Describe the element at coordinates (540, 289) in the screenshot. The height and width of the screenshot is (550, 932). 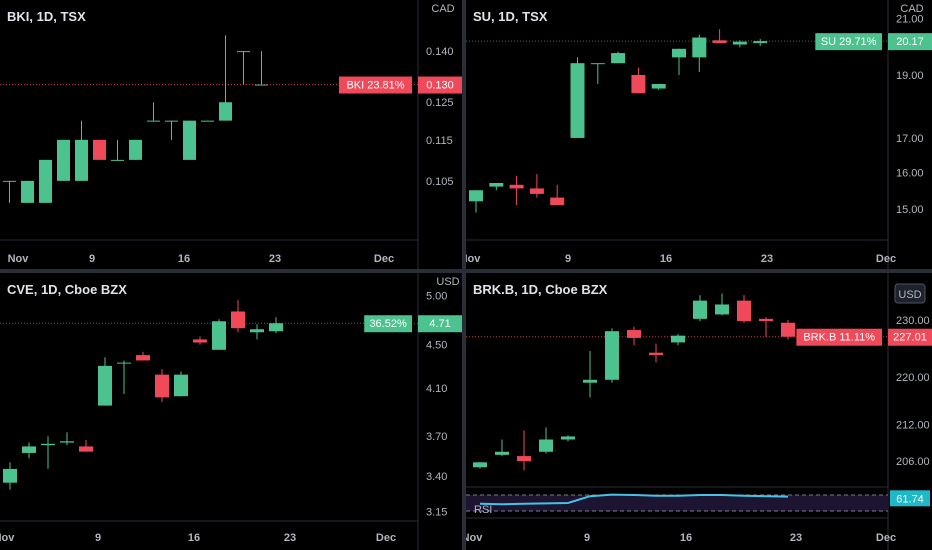
I see `pane-title: BRK.B, 1D, Cboe BZX` at that location.